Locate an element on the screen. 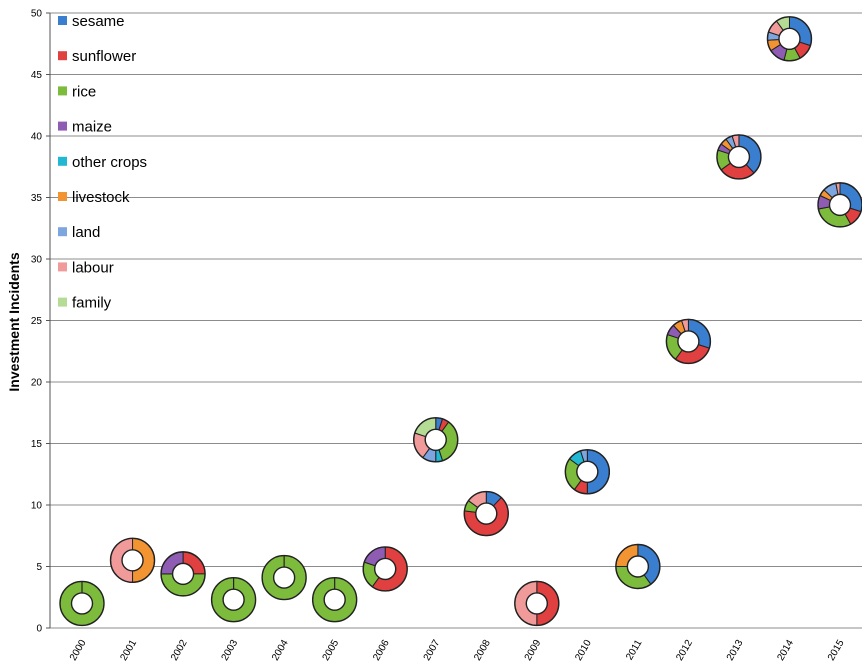 The height and width of the screenshot is (663, 862). x-tick-label: 2000 is located at coordinates (78, 650).